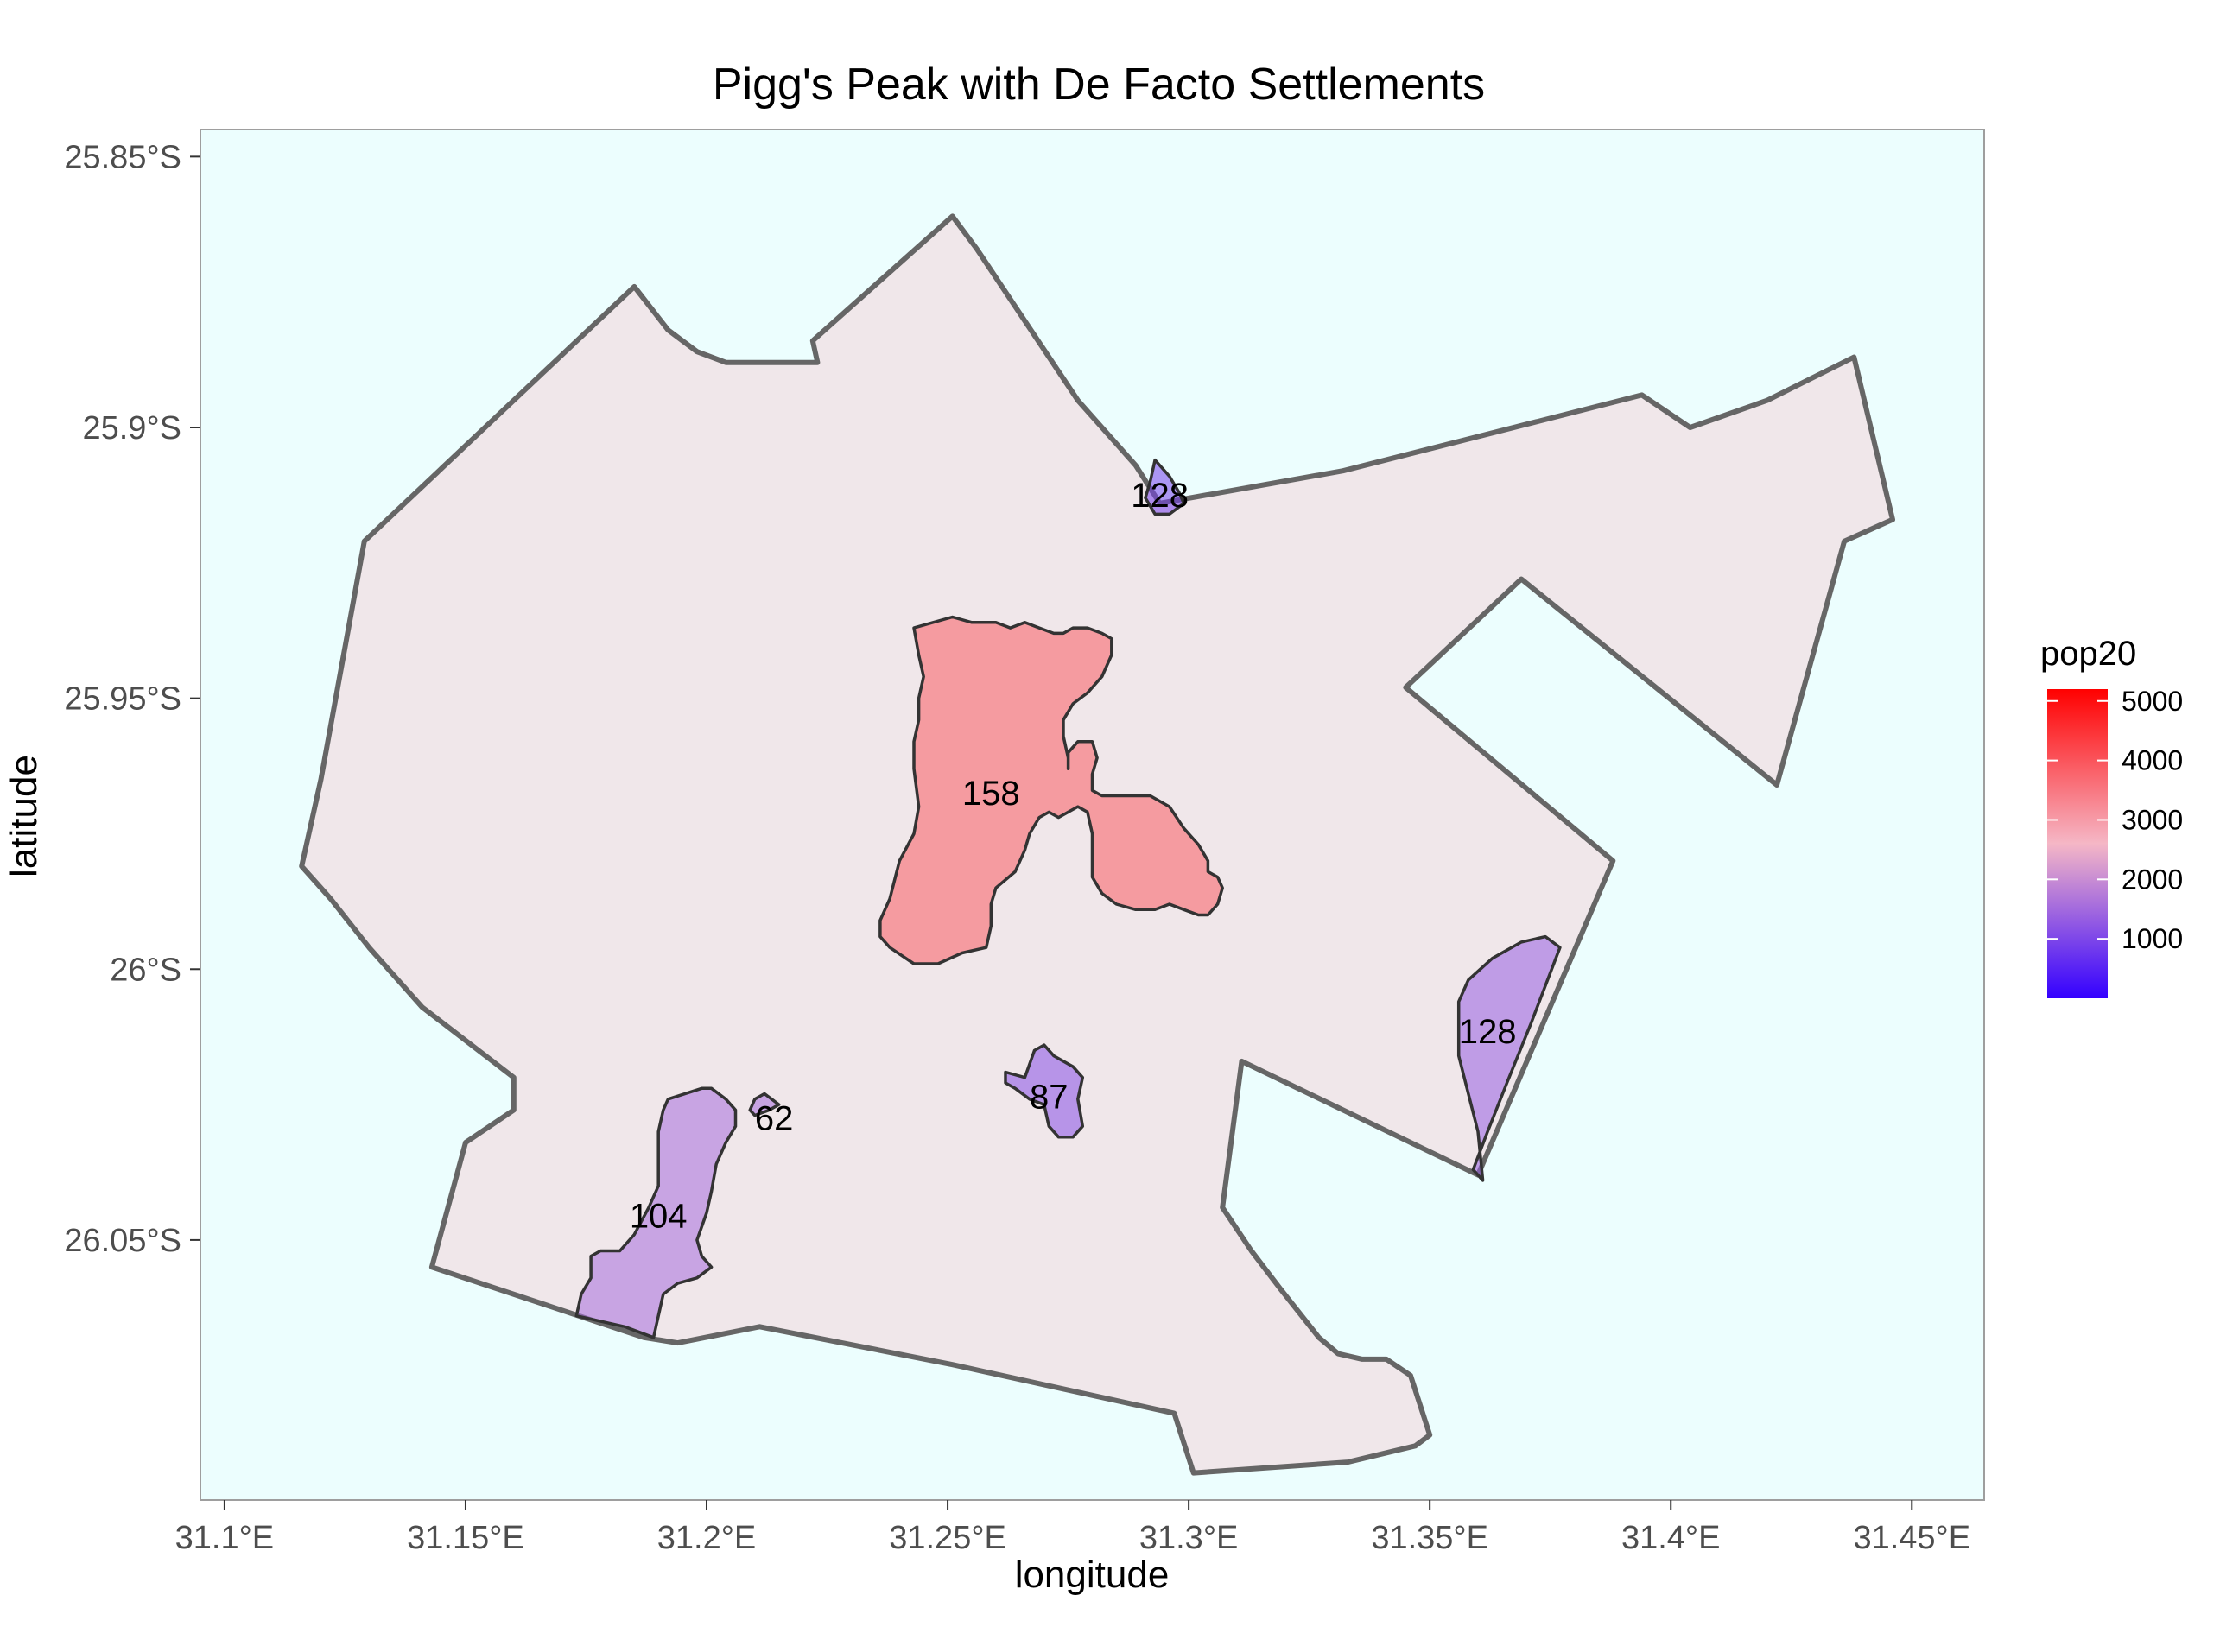 The height and width of the screenshot is (1652, 2220). Describe the element at coordinates (947, 1538) in the screenshot. I see `x-tick-label: 31.25°E` at that location.